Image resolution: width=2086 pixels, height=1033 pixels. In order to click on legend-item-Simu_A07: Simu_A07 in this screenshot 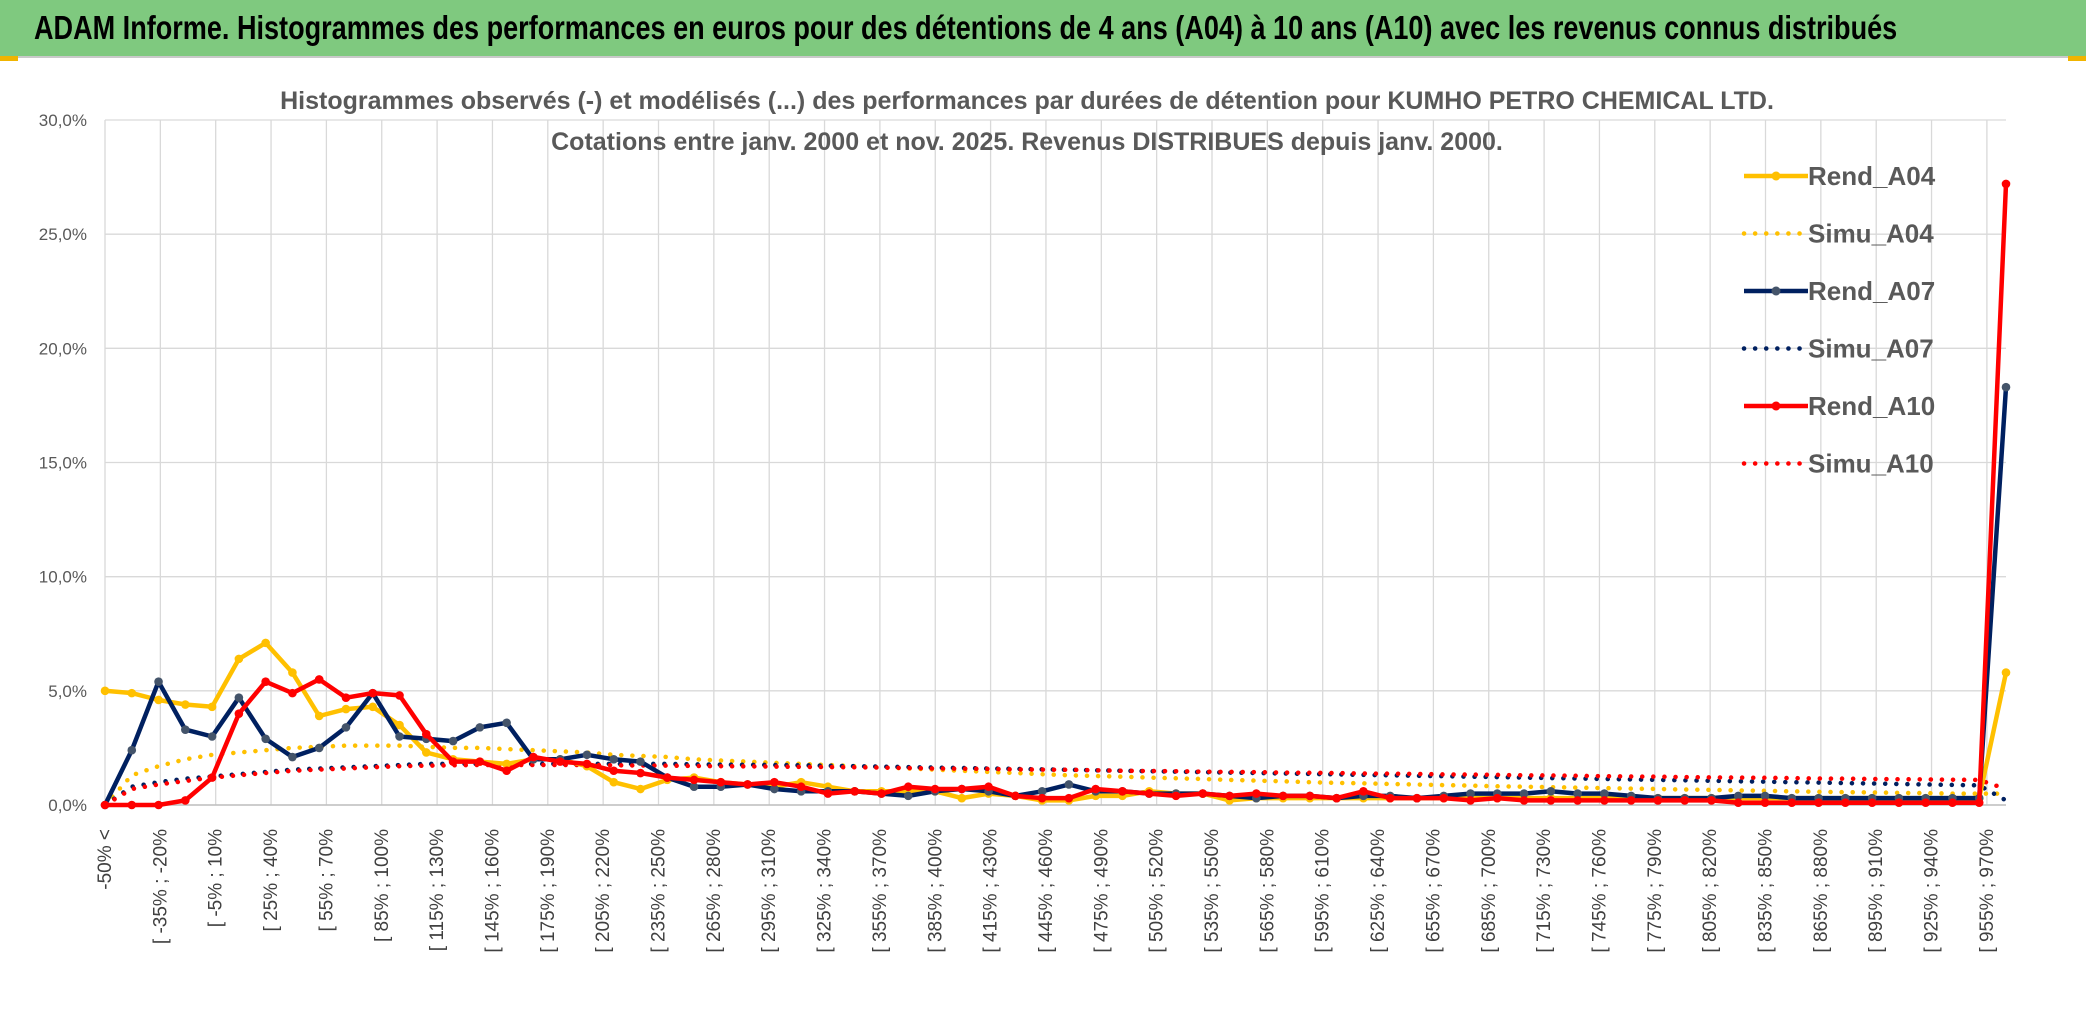, I will do `click(1837, 349)`.